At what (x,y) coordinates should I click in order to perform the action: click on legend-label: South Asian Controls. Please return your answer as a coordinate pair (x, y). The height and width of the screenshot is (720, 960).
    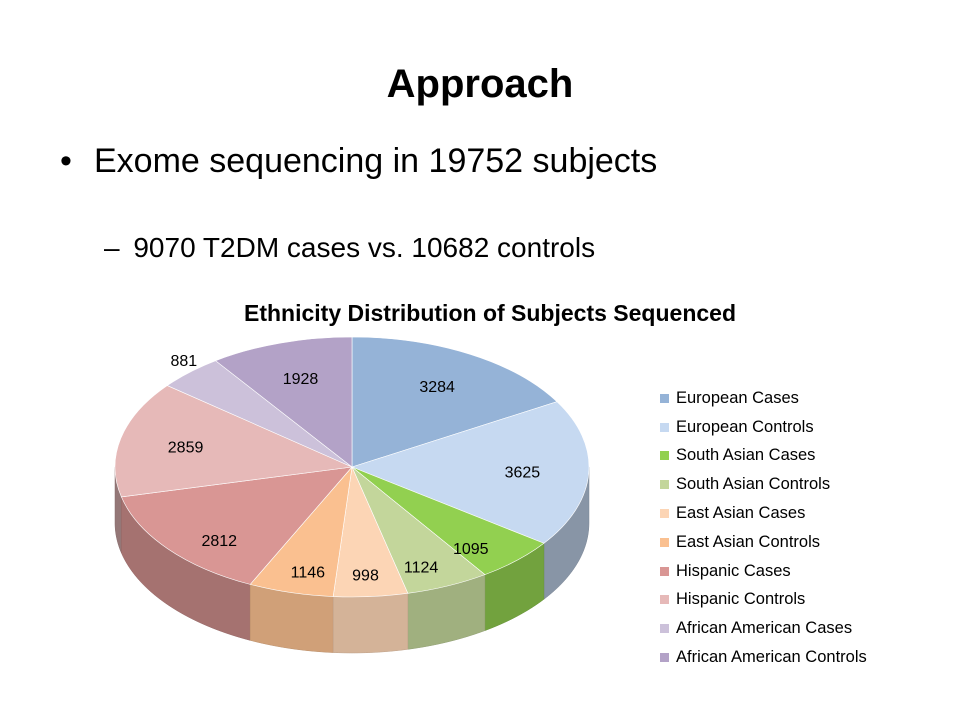
    Looking at the image, I should click on (753, 484).